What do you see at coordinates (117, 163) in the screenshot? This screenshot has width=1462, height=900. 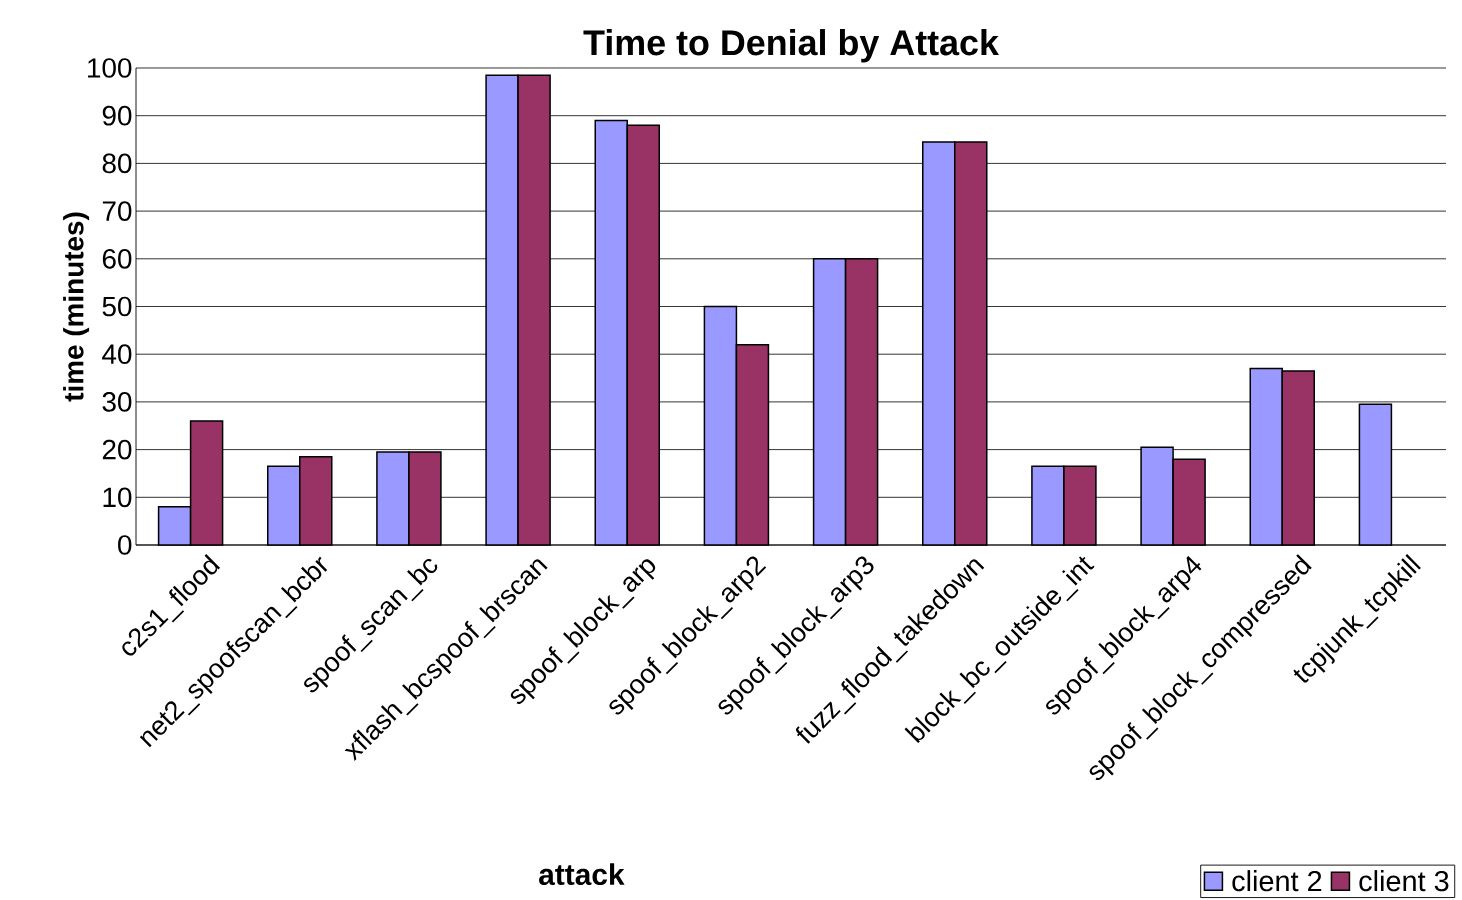 I see `y-tick-label: 80` at bounding box center [117, 163].